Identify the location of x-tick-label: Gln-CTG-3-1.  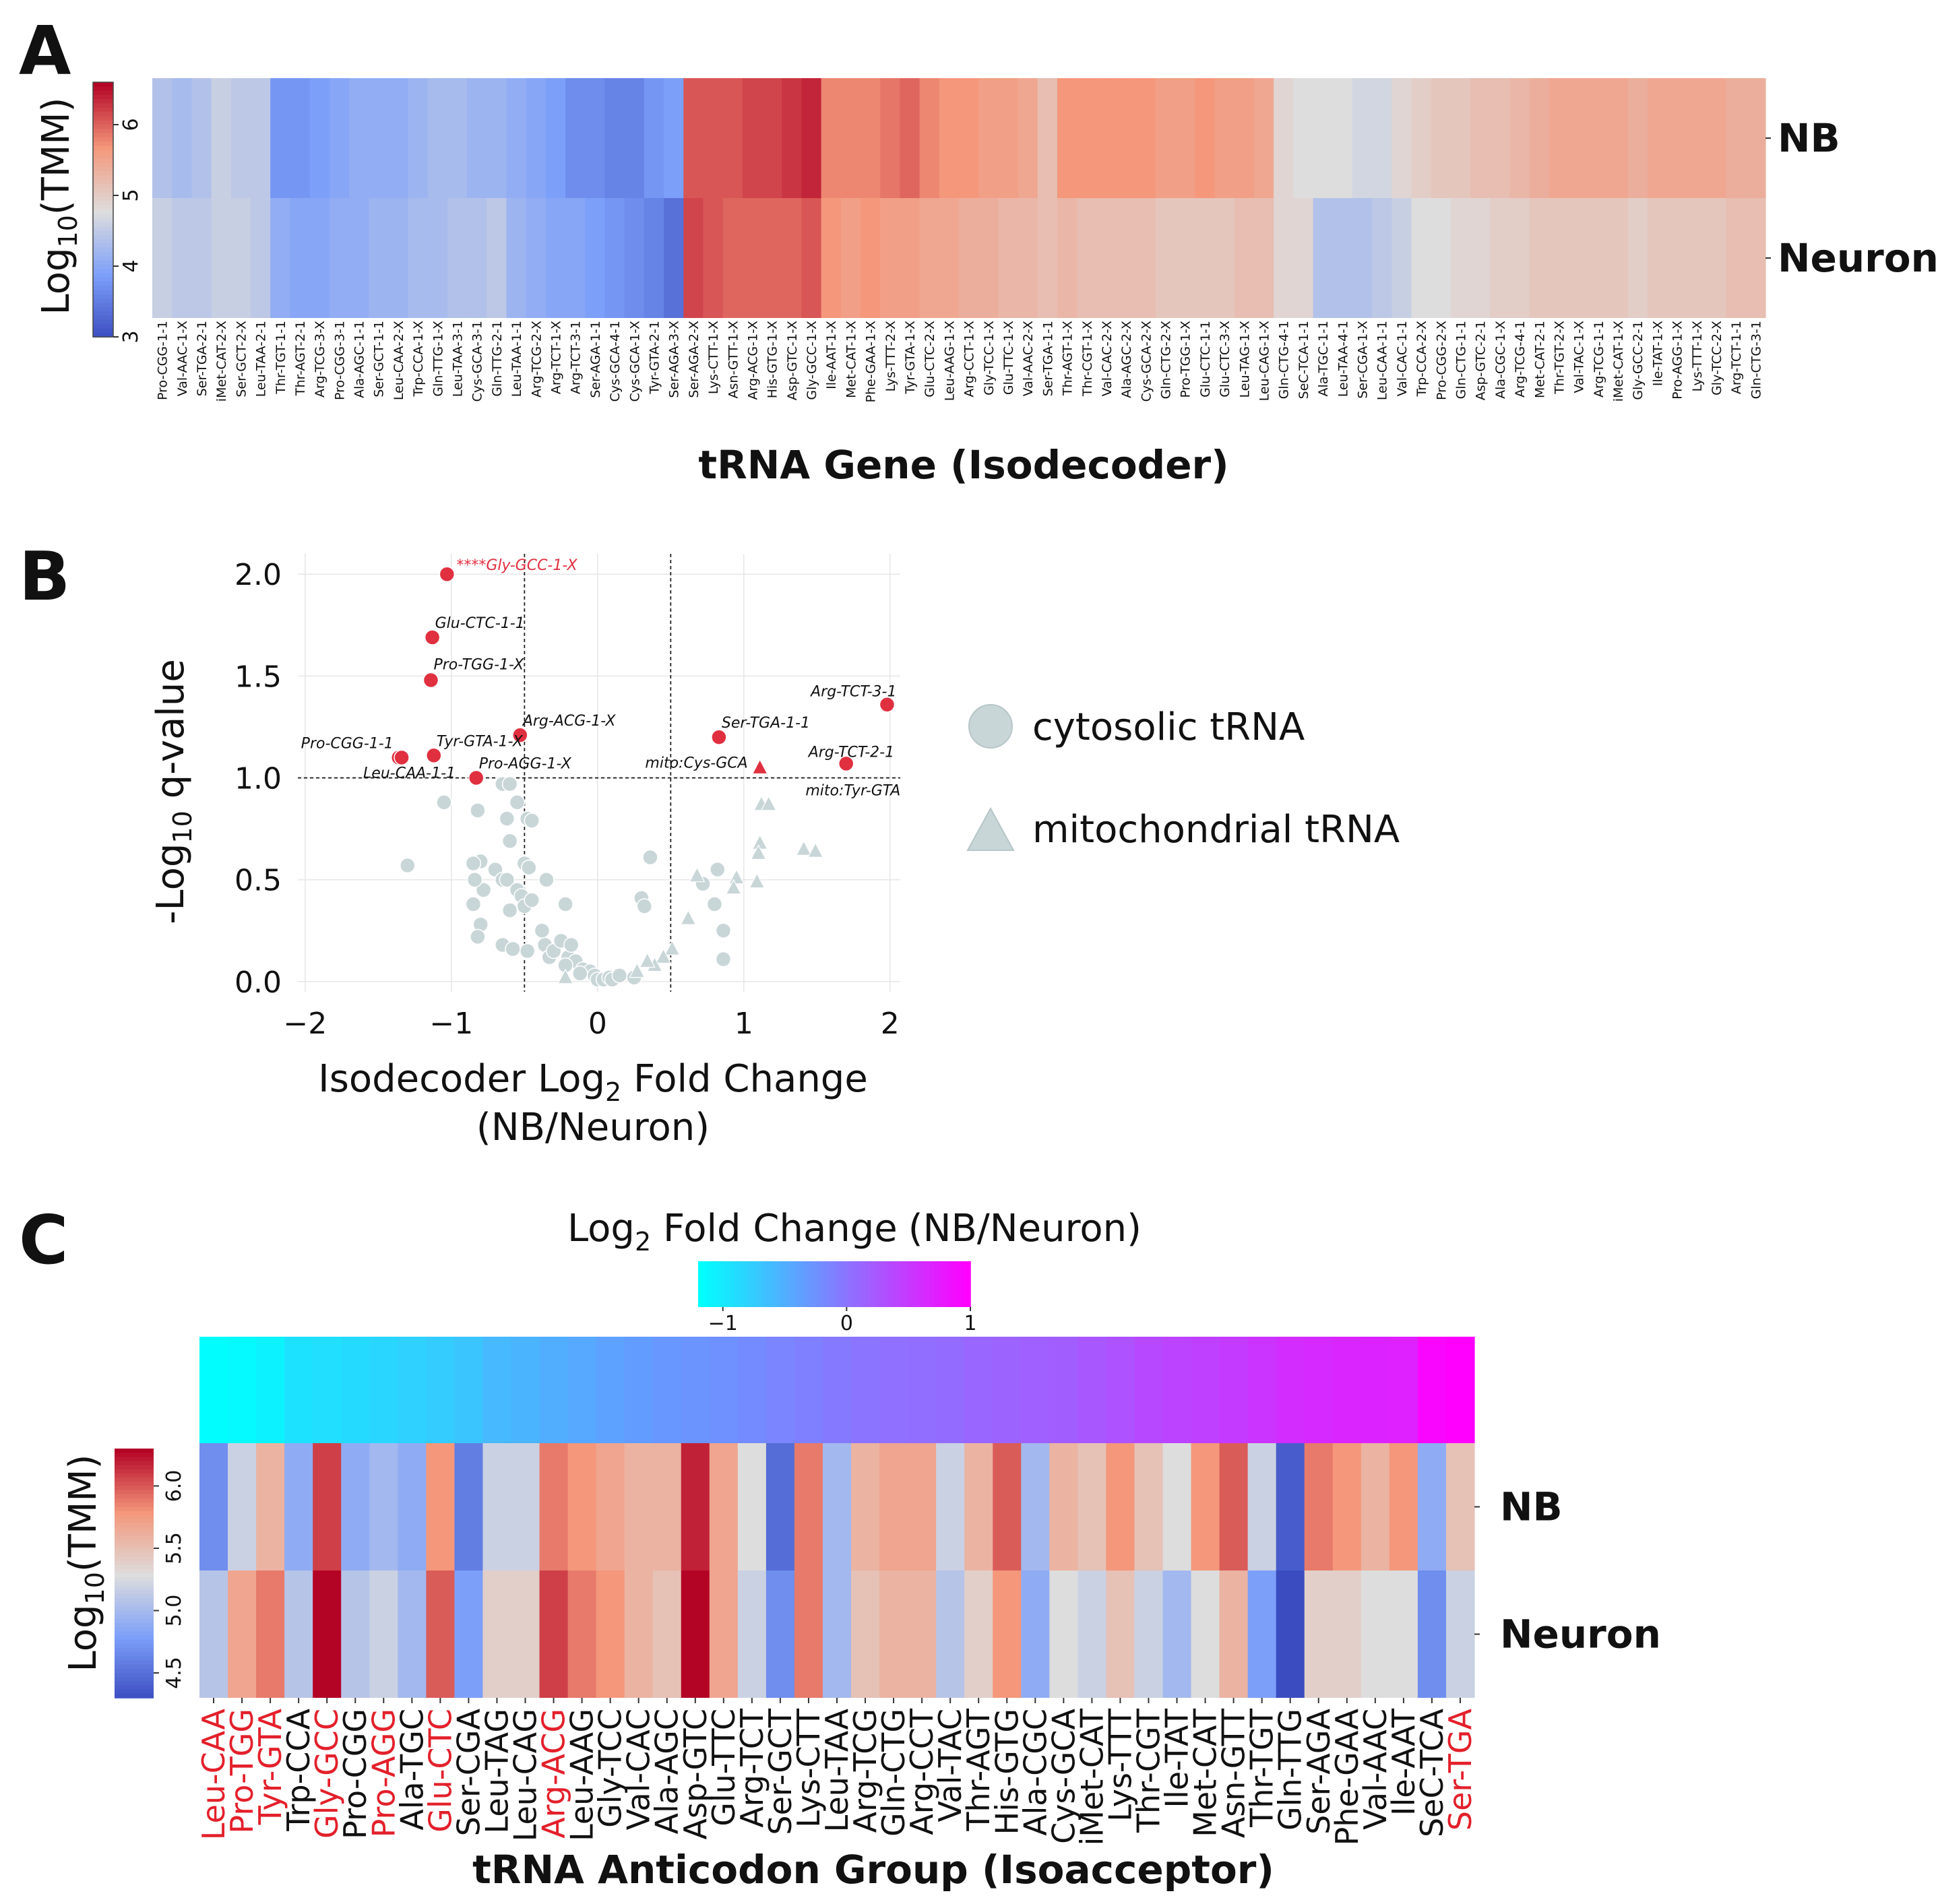
(1756, 360).